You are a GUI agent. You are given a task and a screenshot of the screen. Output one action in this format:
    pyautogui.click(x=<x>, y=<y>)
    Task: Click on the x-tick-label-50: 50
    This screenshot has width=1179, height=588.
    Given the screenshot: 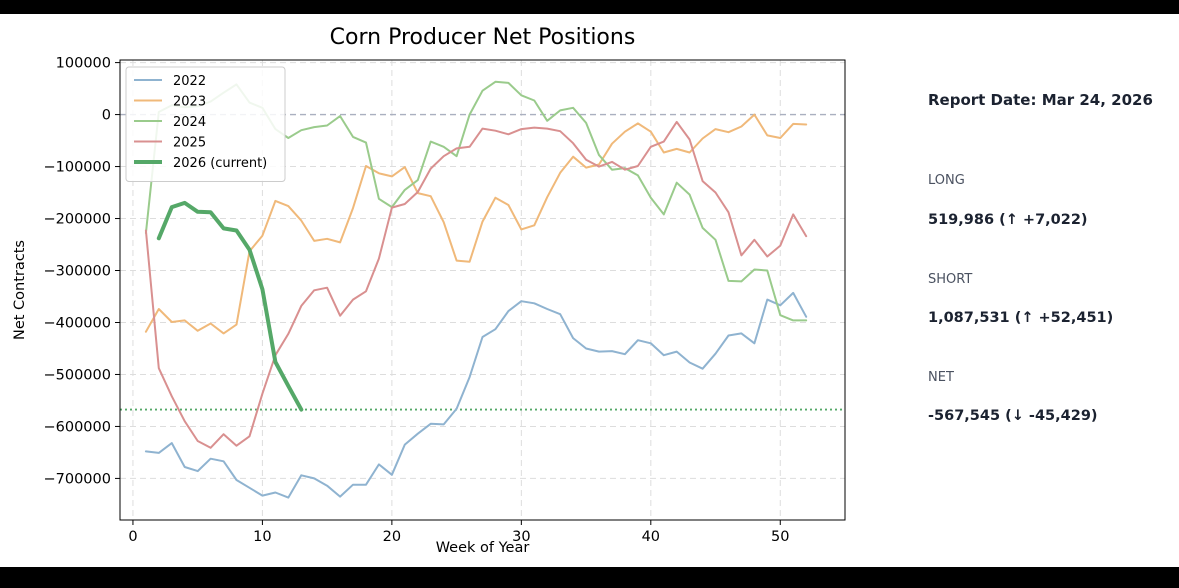 What is the action you would take?
    pyautogui.click(x=780, y=537)
    